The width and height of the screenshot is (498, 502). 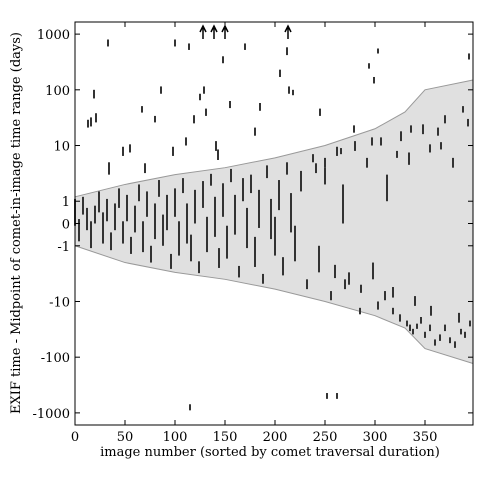 I want to click on x-tick-label: 100, so click(x=175, y=437).